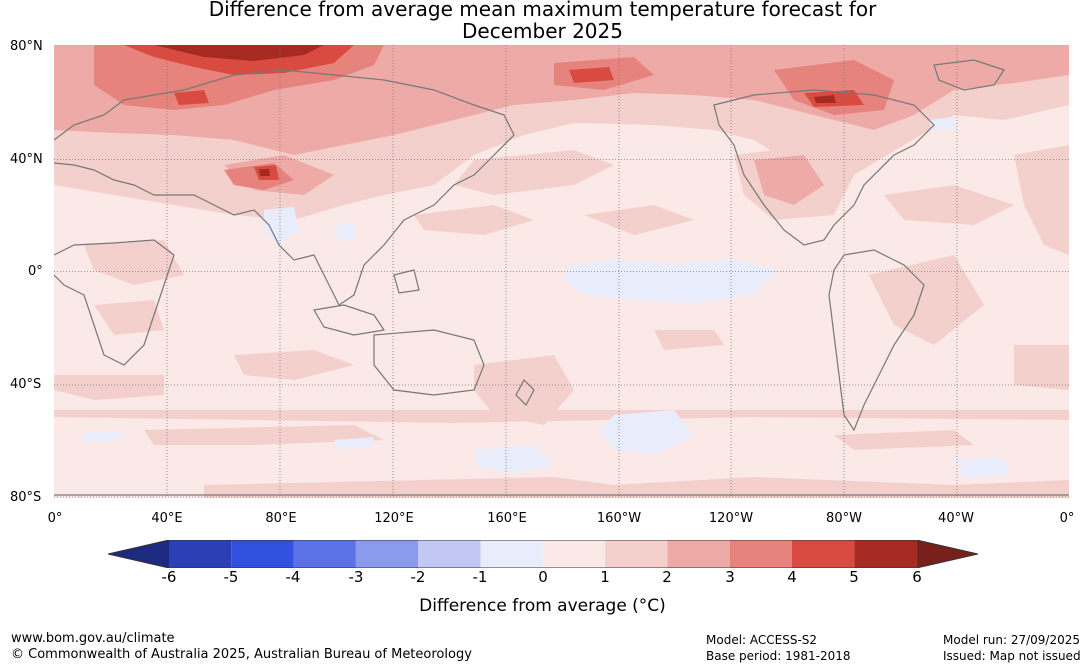 The height and width of the screenshot is (667, 1085). I want to click on colorbar, so click(543, 554).